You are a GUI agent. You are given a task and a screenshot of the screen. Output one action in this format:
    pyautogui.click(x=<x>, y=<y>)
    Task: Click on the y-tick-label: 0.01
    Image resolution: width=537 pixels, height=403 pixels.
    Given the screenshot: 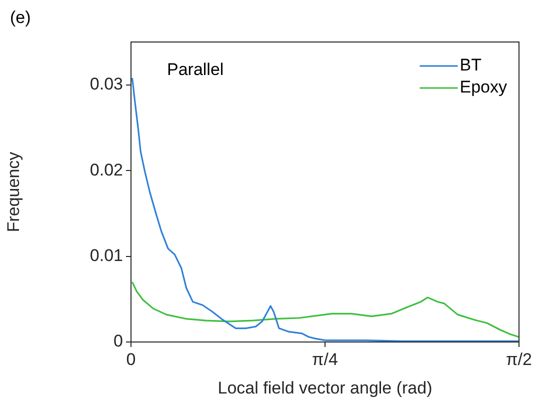 What is the action you would take?
    pyautogui.click(x=106, y=255)
    